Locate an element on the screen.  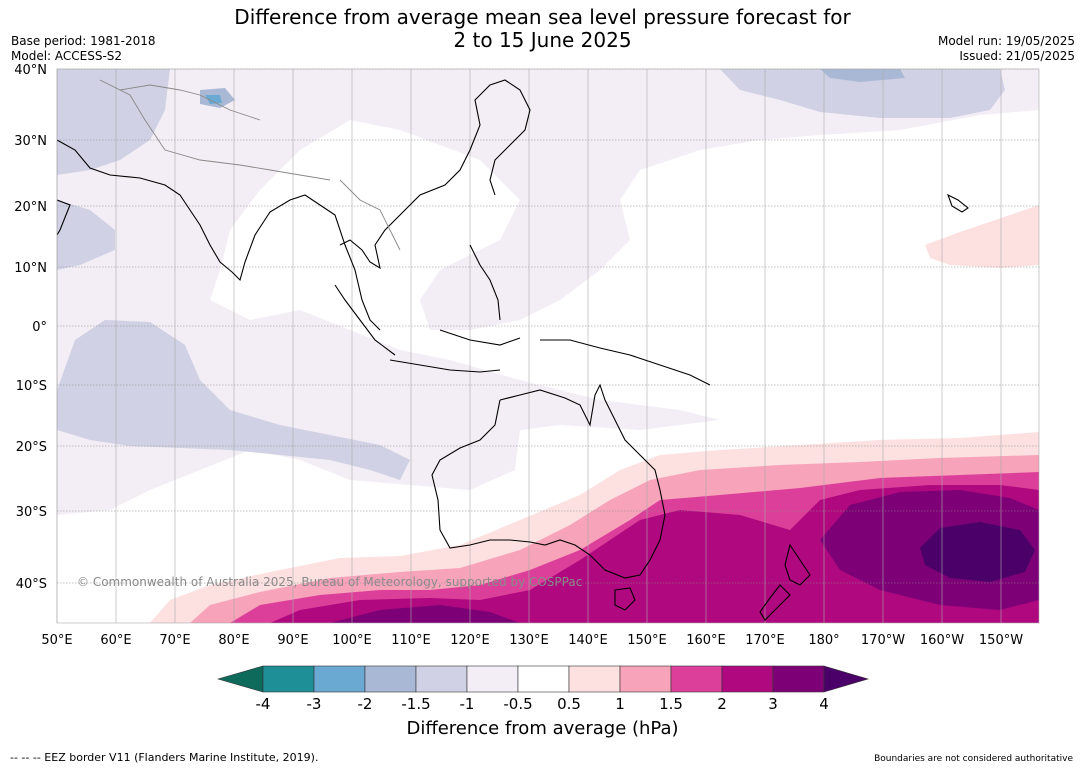
colorbar-tick: 3 is located at coordinates (773, 704).